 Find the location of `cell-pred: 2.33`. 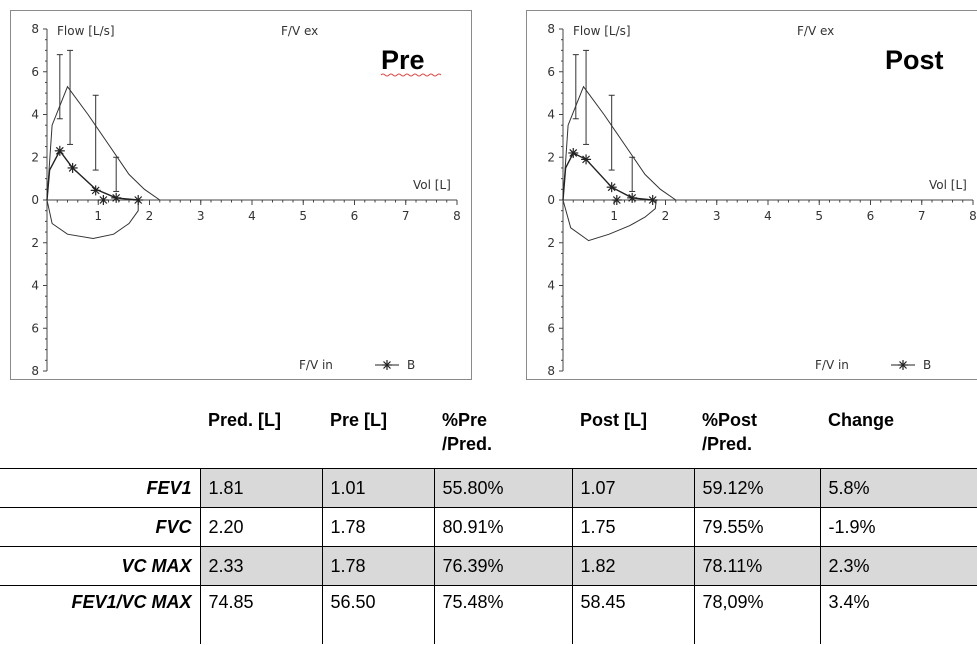

cell-pred: 2.33 is located at coordinates (260, 565).